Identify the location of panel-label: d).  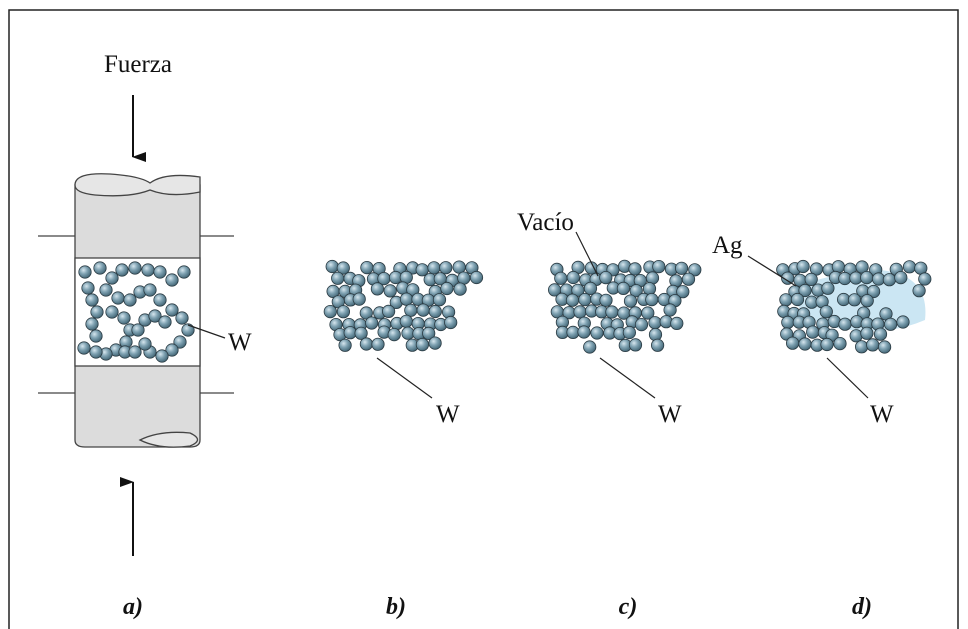
(862, 607).